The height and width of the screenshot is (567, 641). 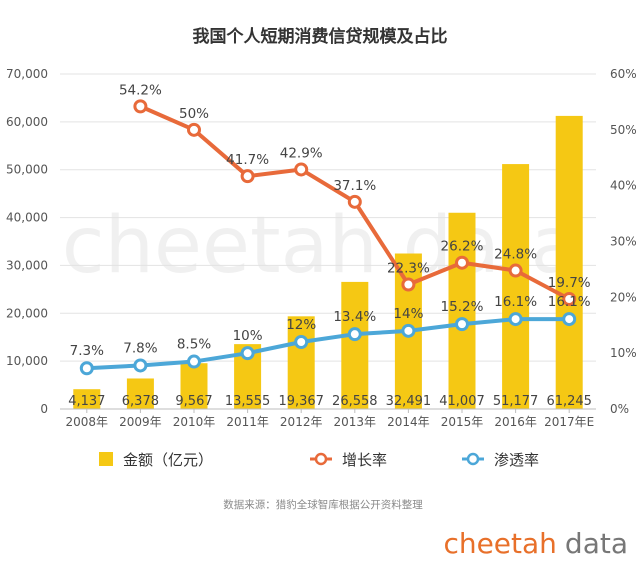 I want to click on data-point-label: 24.8%, so click(x=515, y=255).